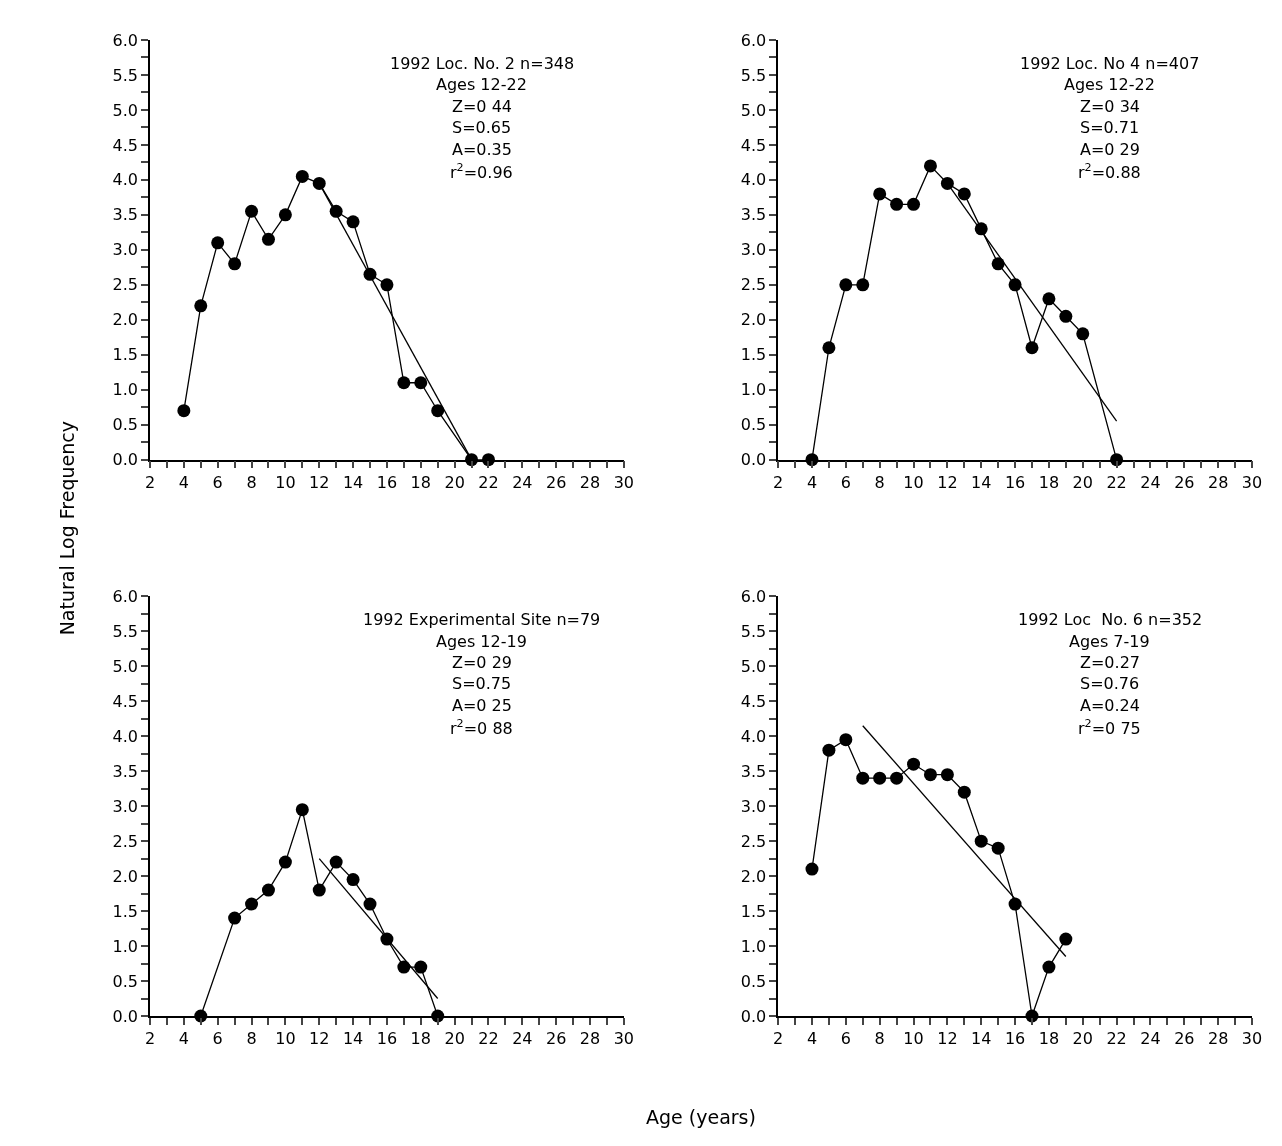  What do you see at coordinates (1109, 727) in the screenshot?
I see `annotation: r$^{2}$=0 75` at bounding box center [1109, 727].